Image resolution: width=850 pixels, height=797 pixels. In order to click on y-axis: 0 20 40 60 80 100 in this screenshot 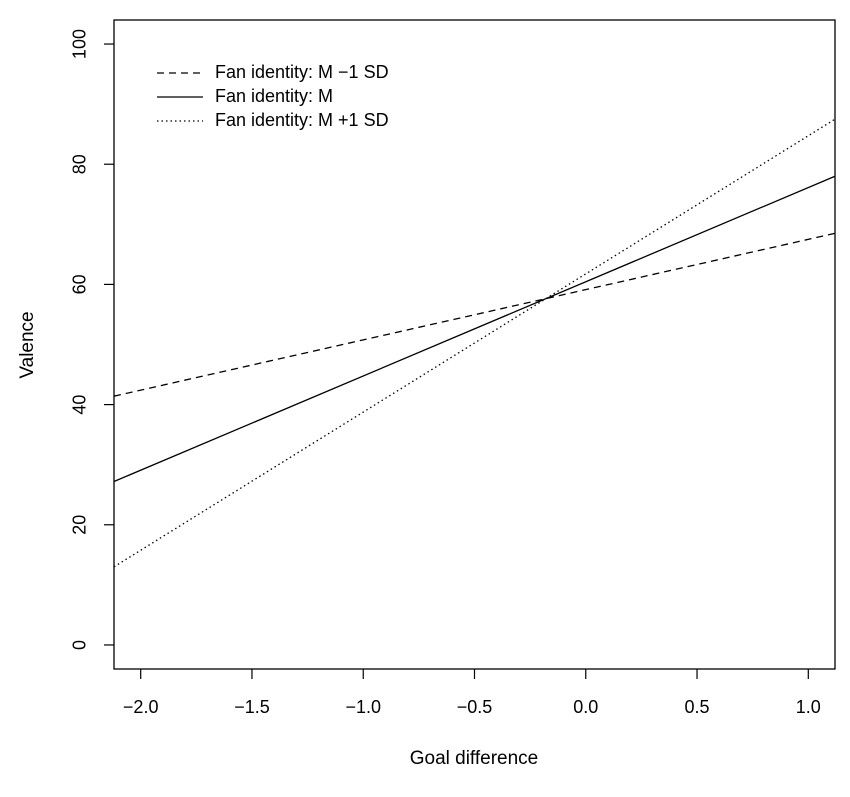, I will do `click(92, 339)`.